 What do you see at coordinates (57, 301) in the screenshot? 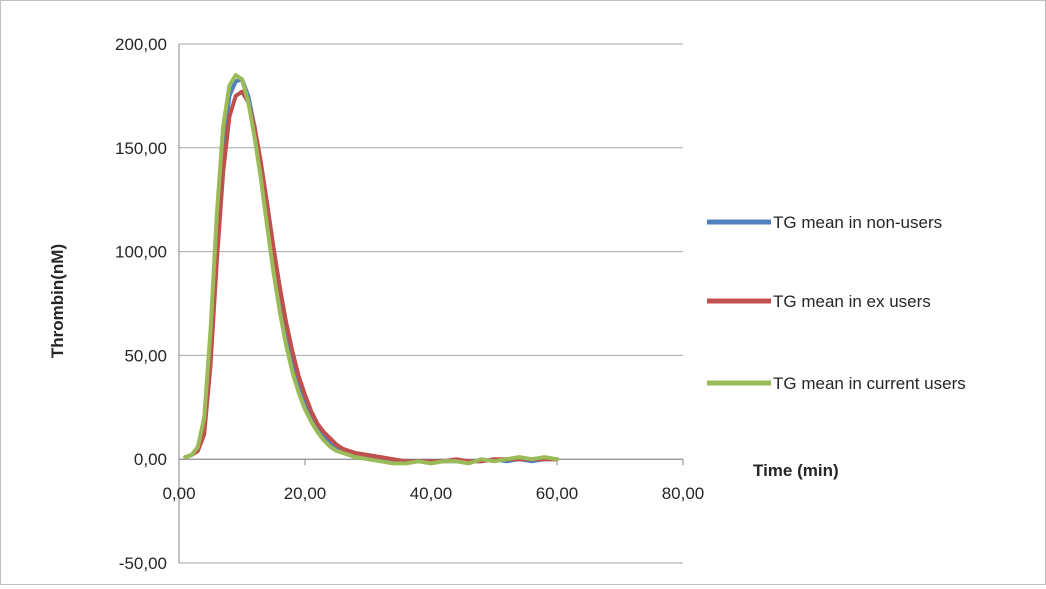
I see `y-axis-title: Thrombin(nM)` at bounding box center [57, 301].